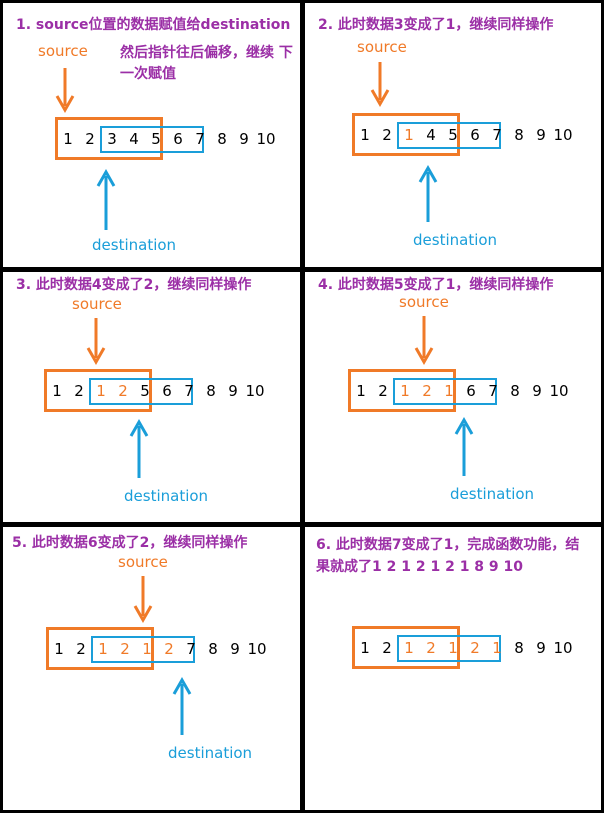 This screenshot has height=813, width=604. What do you see at coordinates (134, 285) in the screenshot?
I see `panel-3-title: 3. 此时数据4变成了2，继续同样操作` at bounding box center [134, 285].